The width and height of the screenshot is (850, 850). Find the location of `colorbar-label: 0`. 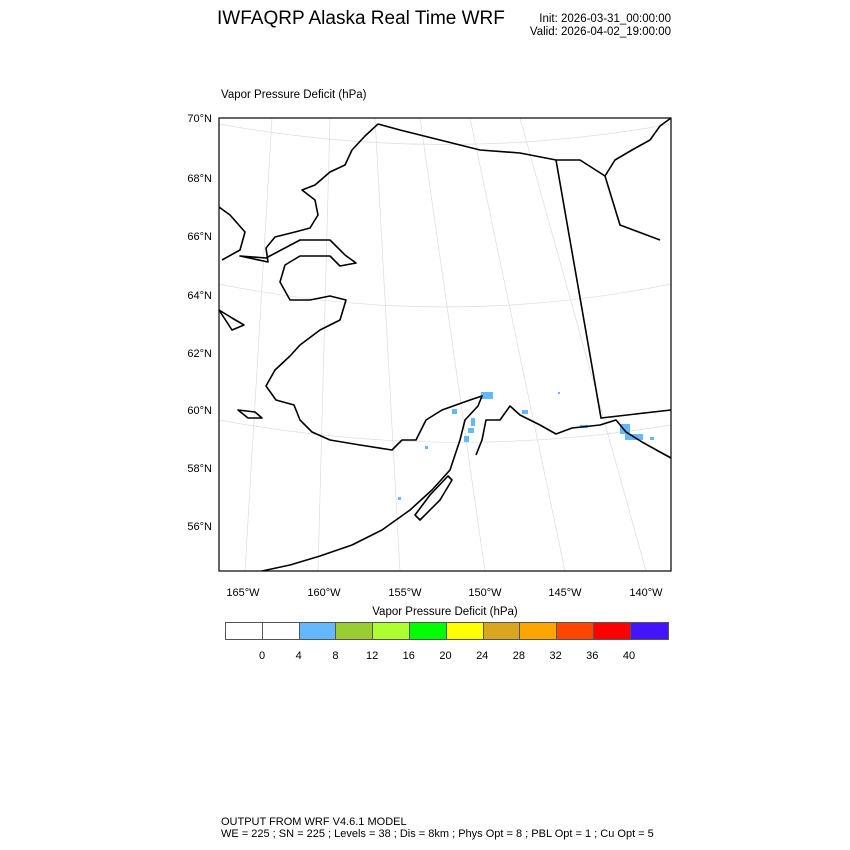

colorbar-label: 0 is located at coordinates (262, 656).